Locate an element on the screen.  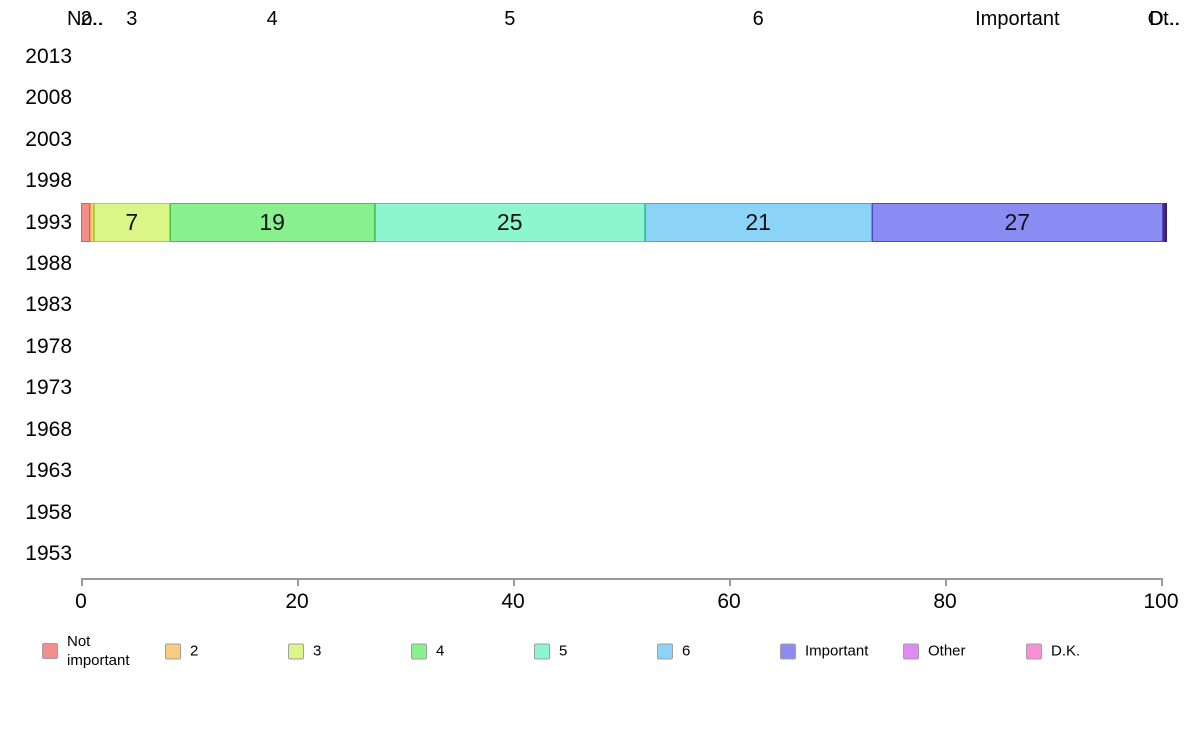
series-top-label-other: Ot.. is located at coordinates (1163, 19).